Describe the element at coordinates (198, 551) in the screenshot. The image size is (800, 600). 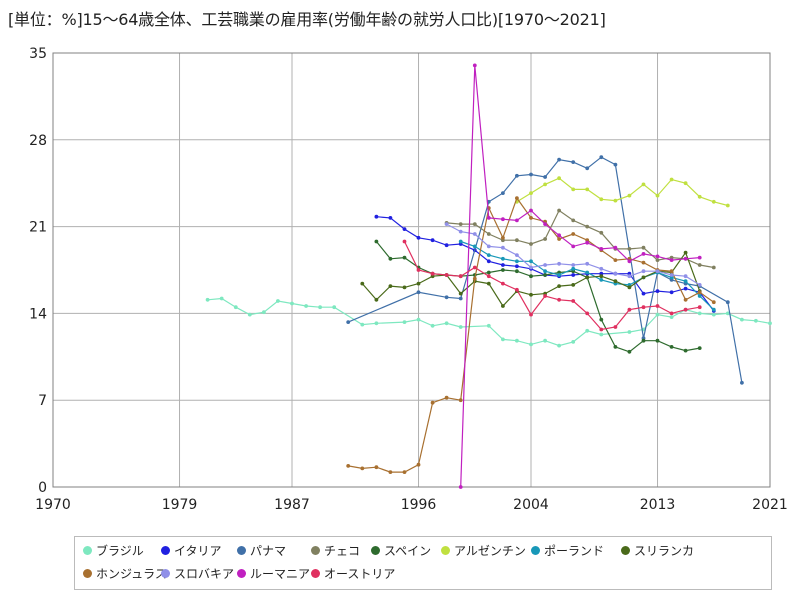
I see `legend-label: イタリア` at that location.